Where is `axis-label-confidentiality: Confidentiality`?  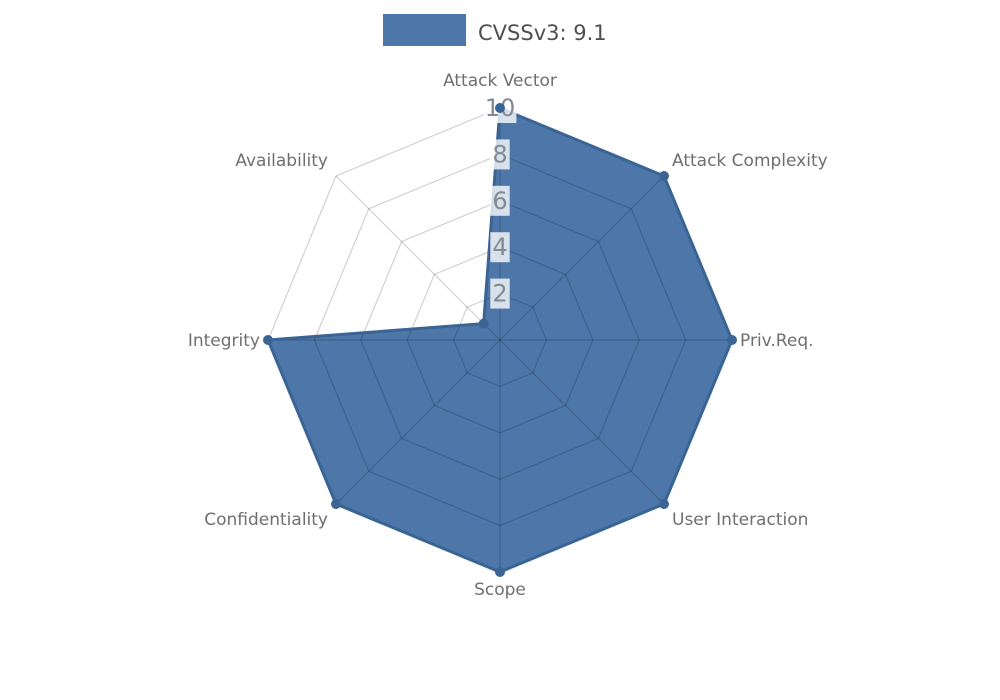
axis-label-confidentiality: Confidentiality is located at coordinates (266, 520).